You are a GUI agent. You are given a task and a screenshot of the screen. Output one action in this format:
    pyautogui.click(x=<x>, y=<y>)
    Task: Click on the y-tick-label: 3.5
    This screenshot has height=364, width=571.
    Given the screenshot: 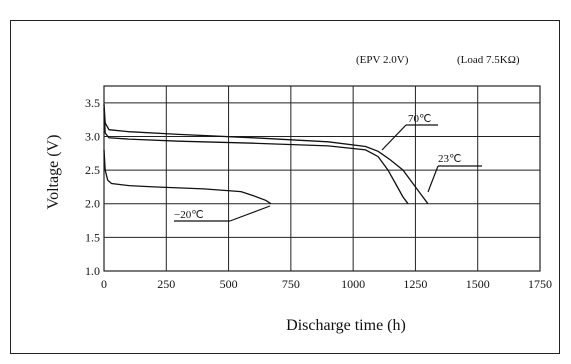 What is the action you would take?
    pyautogui.click(x=92, y=103)
    